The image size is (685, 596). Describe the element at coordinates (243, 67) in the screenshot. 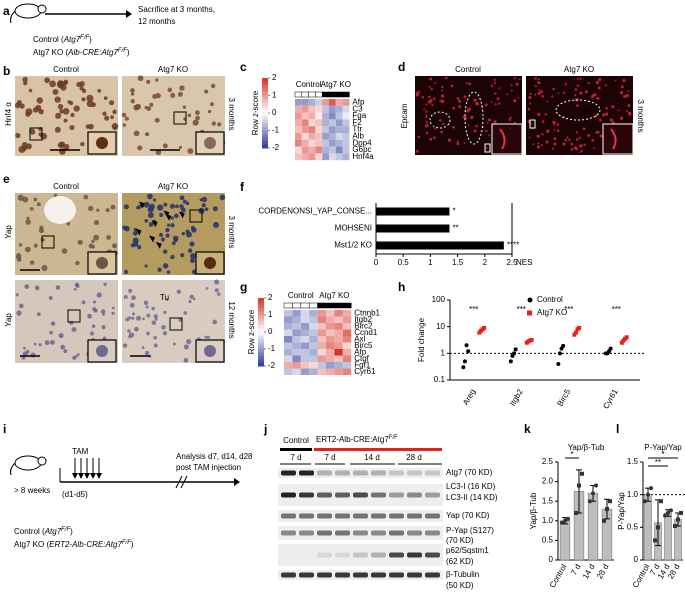

I see `panel-letter: c` at that location.